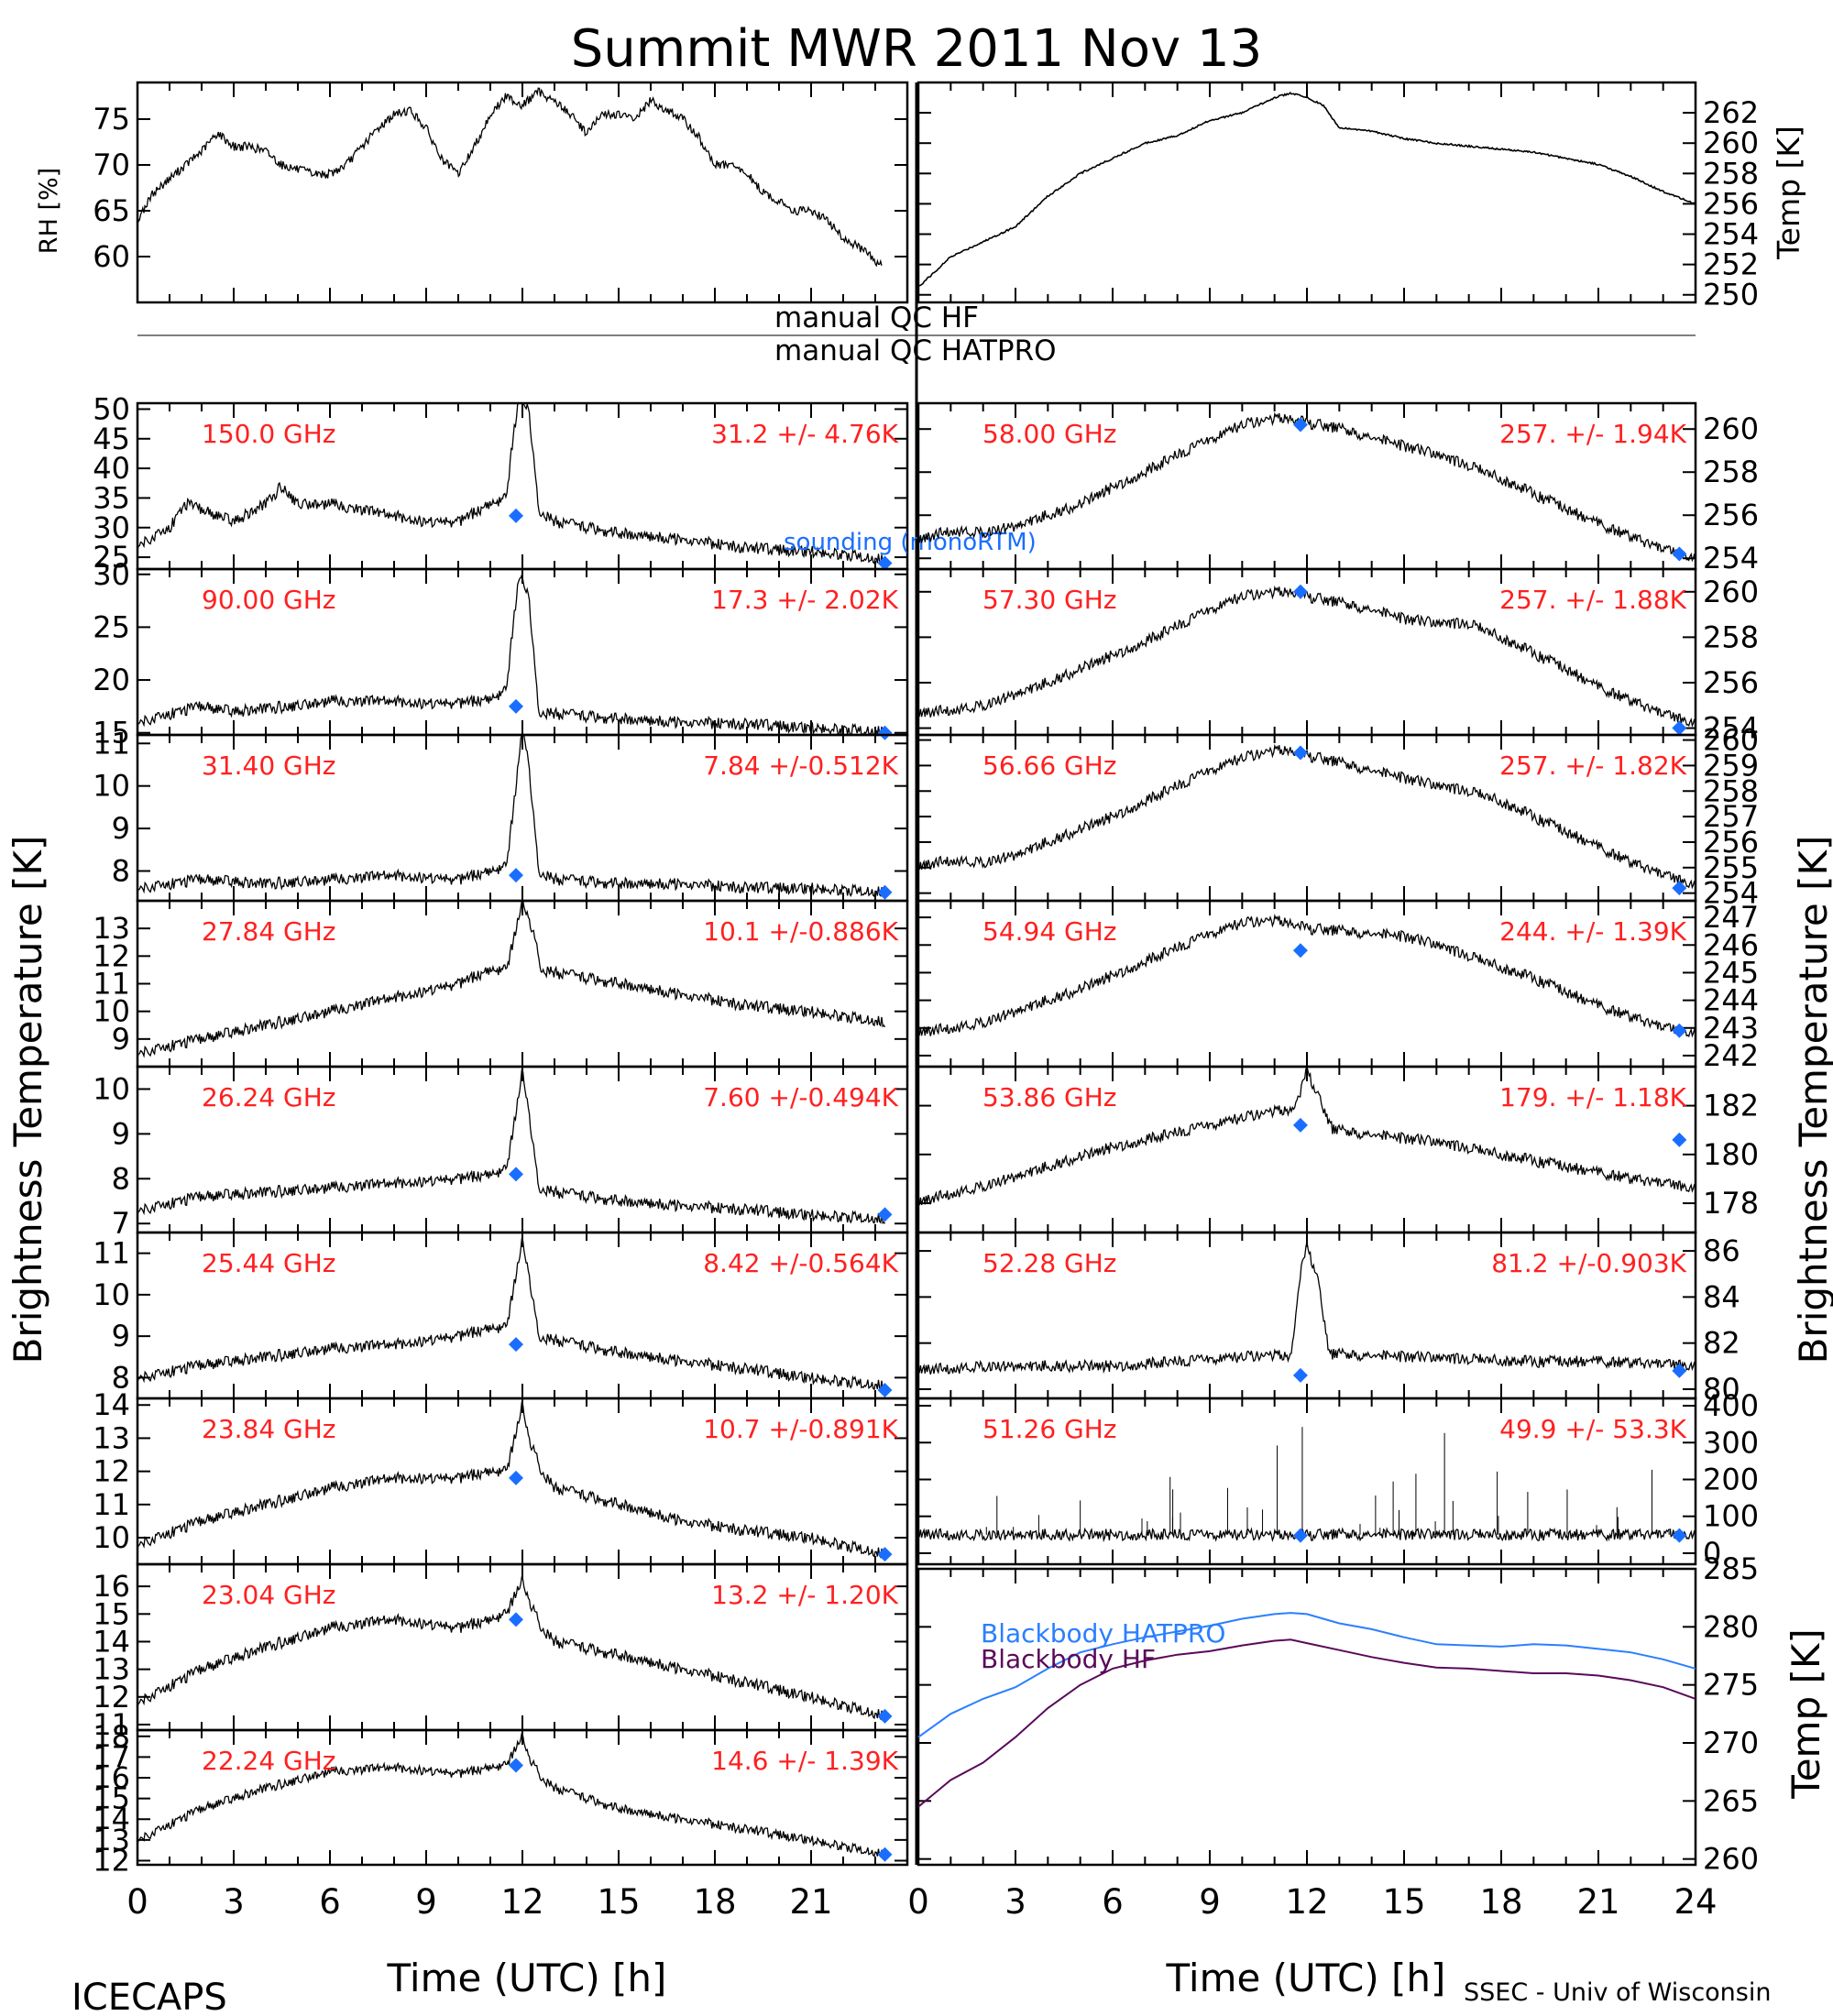  What do you see at coordinates (111, 1756) in the screenshot?
I see `y-tick-label: 17` at bounding box center [111, 1756].